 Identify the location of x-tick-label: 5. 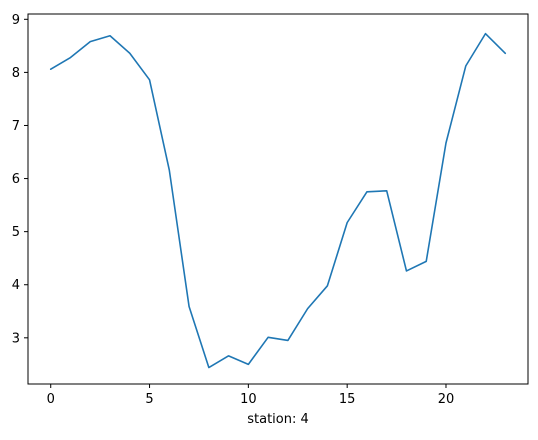
(149, 399).